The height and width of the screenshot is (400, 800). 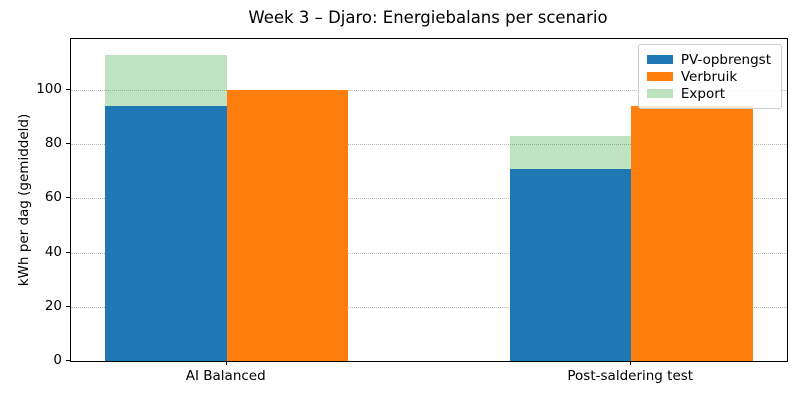 I want to click on legend-item-1: Verbruik, so click(x=708, y=76).